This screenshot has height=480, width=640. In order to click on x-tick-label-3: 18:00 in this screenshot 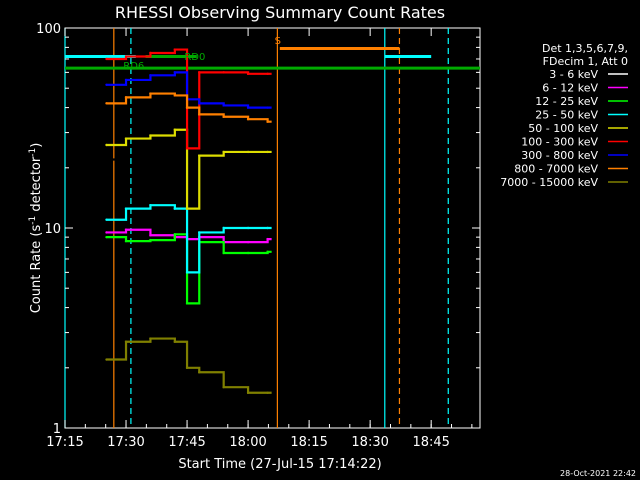, I will do `click(247, 442)`.